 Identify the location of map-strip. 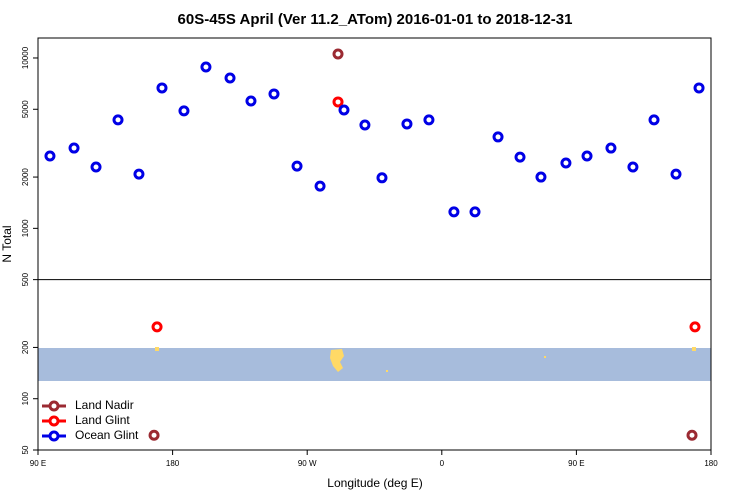
(374, 364).